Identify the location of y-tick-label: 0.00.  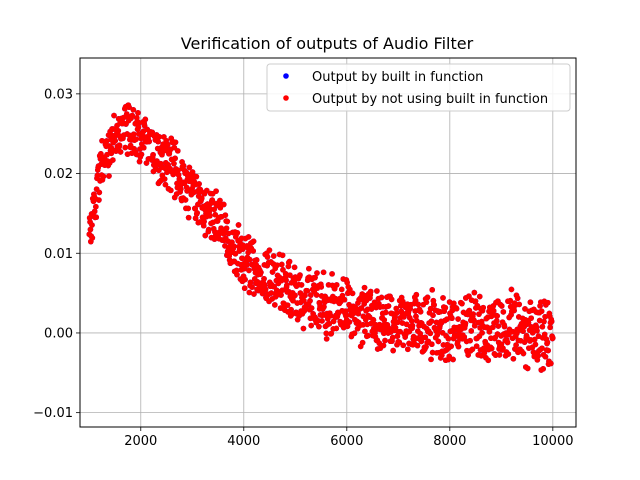
(58, 333).